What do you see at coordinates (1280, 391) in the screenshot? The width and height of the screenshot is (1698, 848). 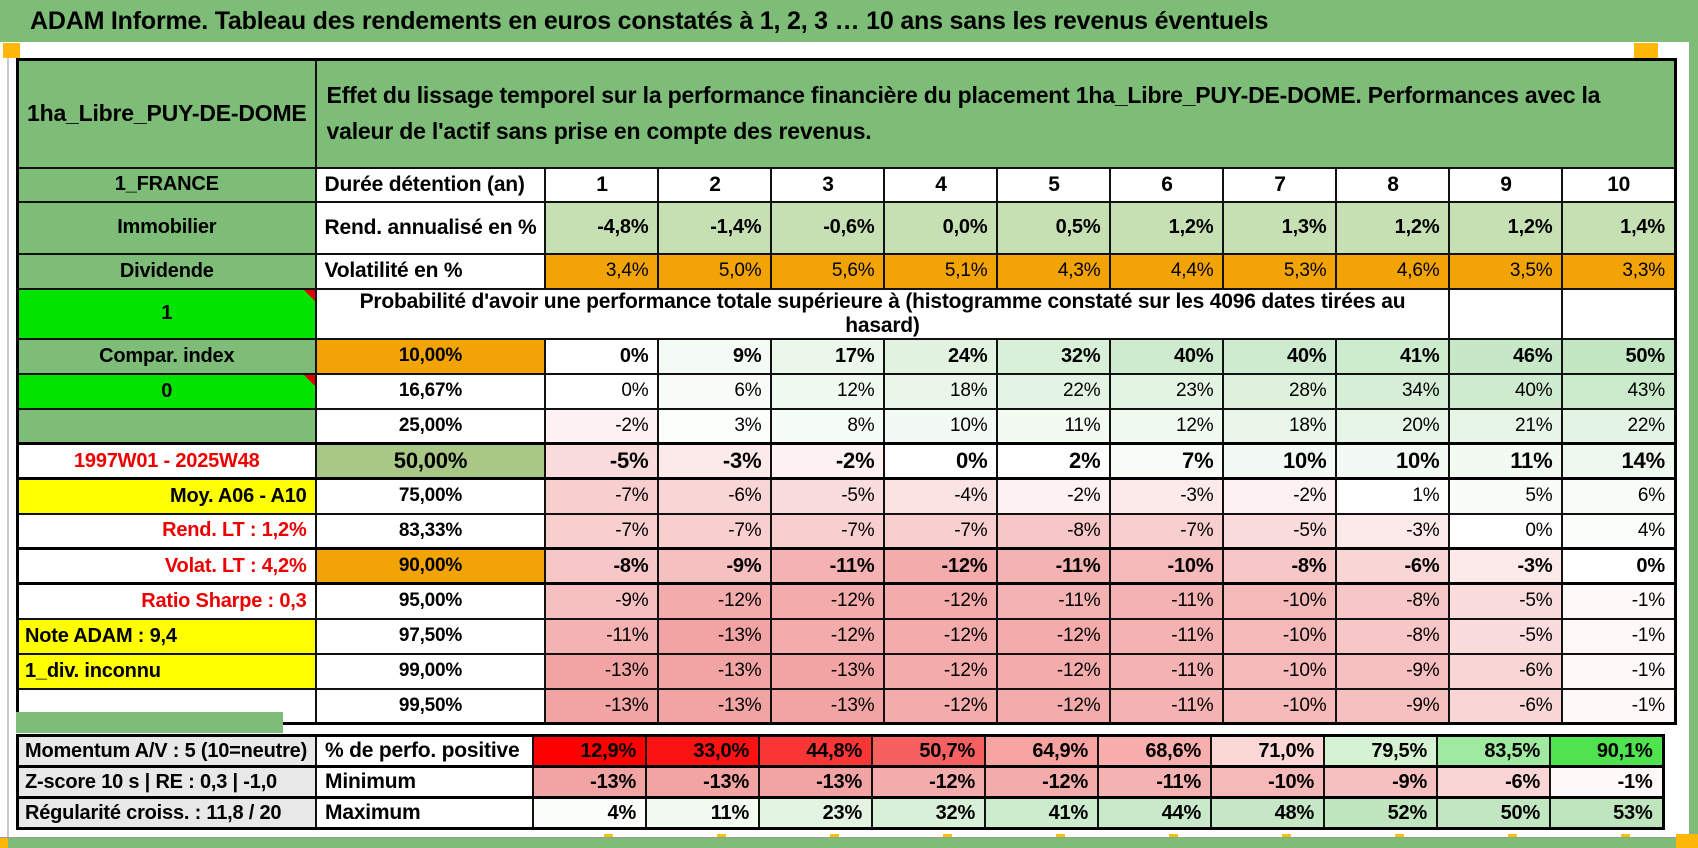 I see `probability-value-cell: 28%` at bounding box center [1280, 391].